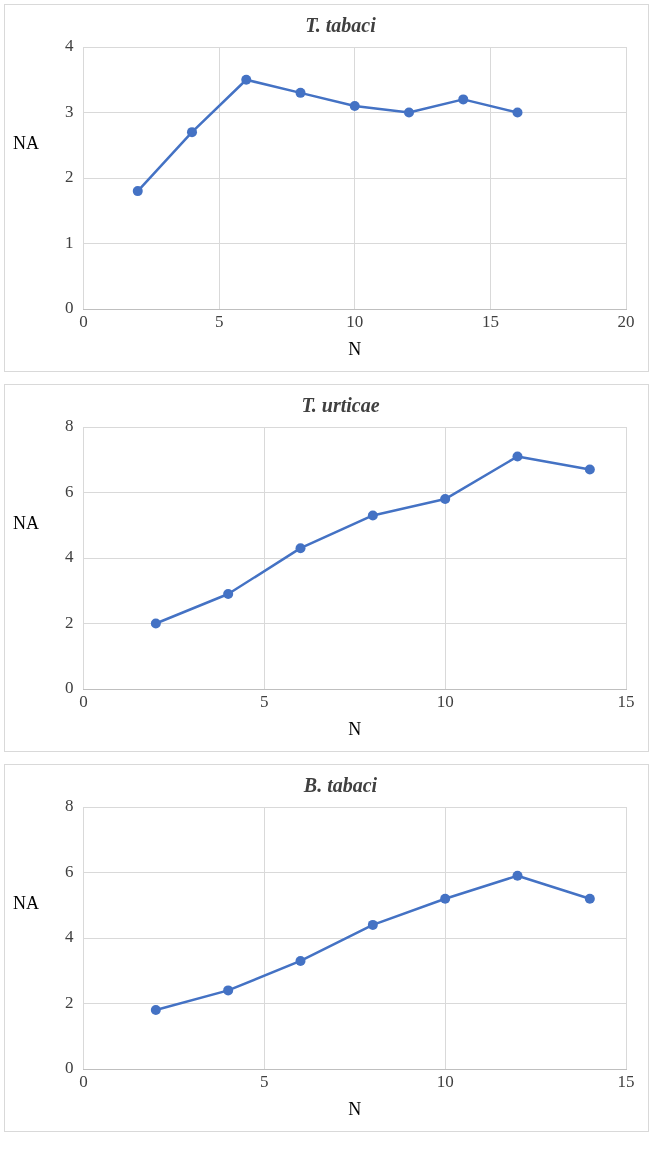 The width and height of the screenshot is (653, 1167). Describe the element at coordinates (69, 242) in the screenshot. I see `y-tick-label: 1` at that location.